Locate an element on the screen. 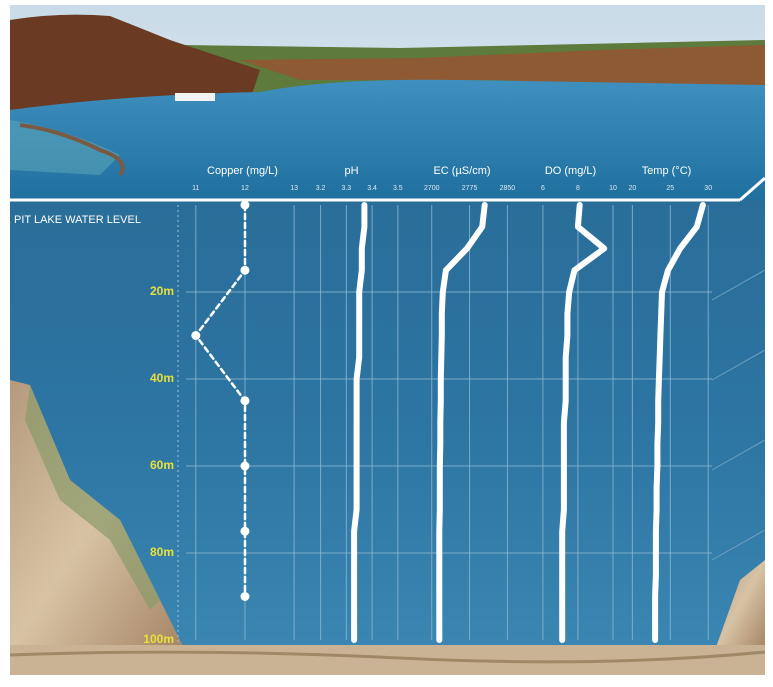  x-tick-label: 11 is located at coordinates (195, 188).